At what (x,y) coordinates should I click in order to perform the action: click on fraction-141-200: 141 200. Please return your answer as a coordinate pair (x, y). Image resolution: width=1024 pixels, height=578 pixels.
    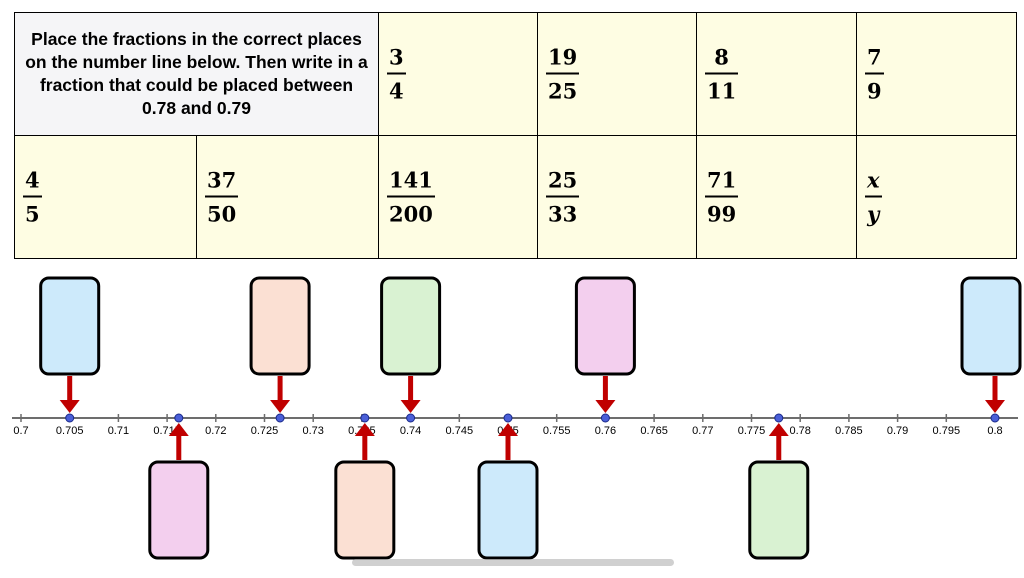
    Looking at the image, I should click on (411, 197).